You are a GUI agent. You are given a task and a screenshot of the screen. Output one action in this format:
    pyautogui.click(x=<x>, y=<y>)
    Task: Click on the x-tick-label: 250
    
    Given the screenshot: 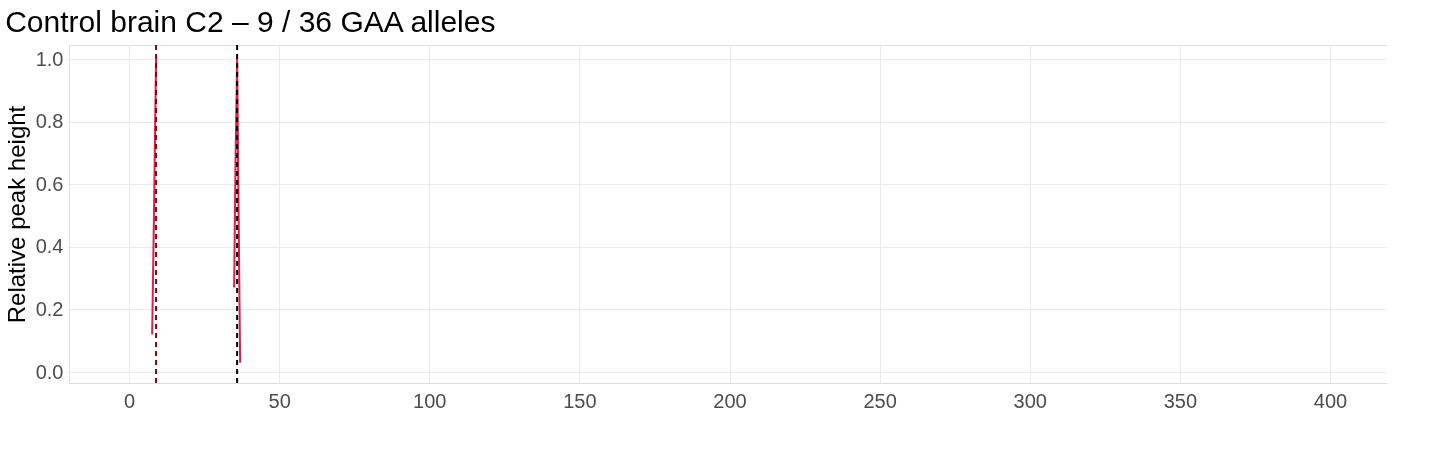 What is the action you would take?
    pyautogui.click(x=880, y=400)
    